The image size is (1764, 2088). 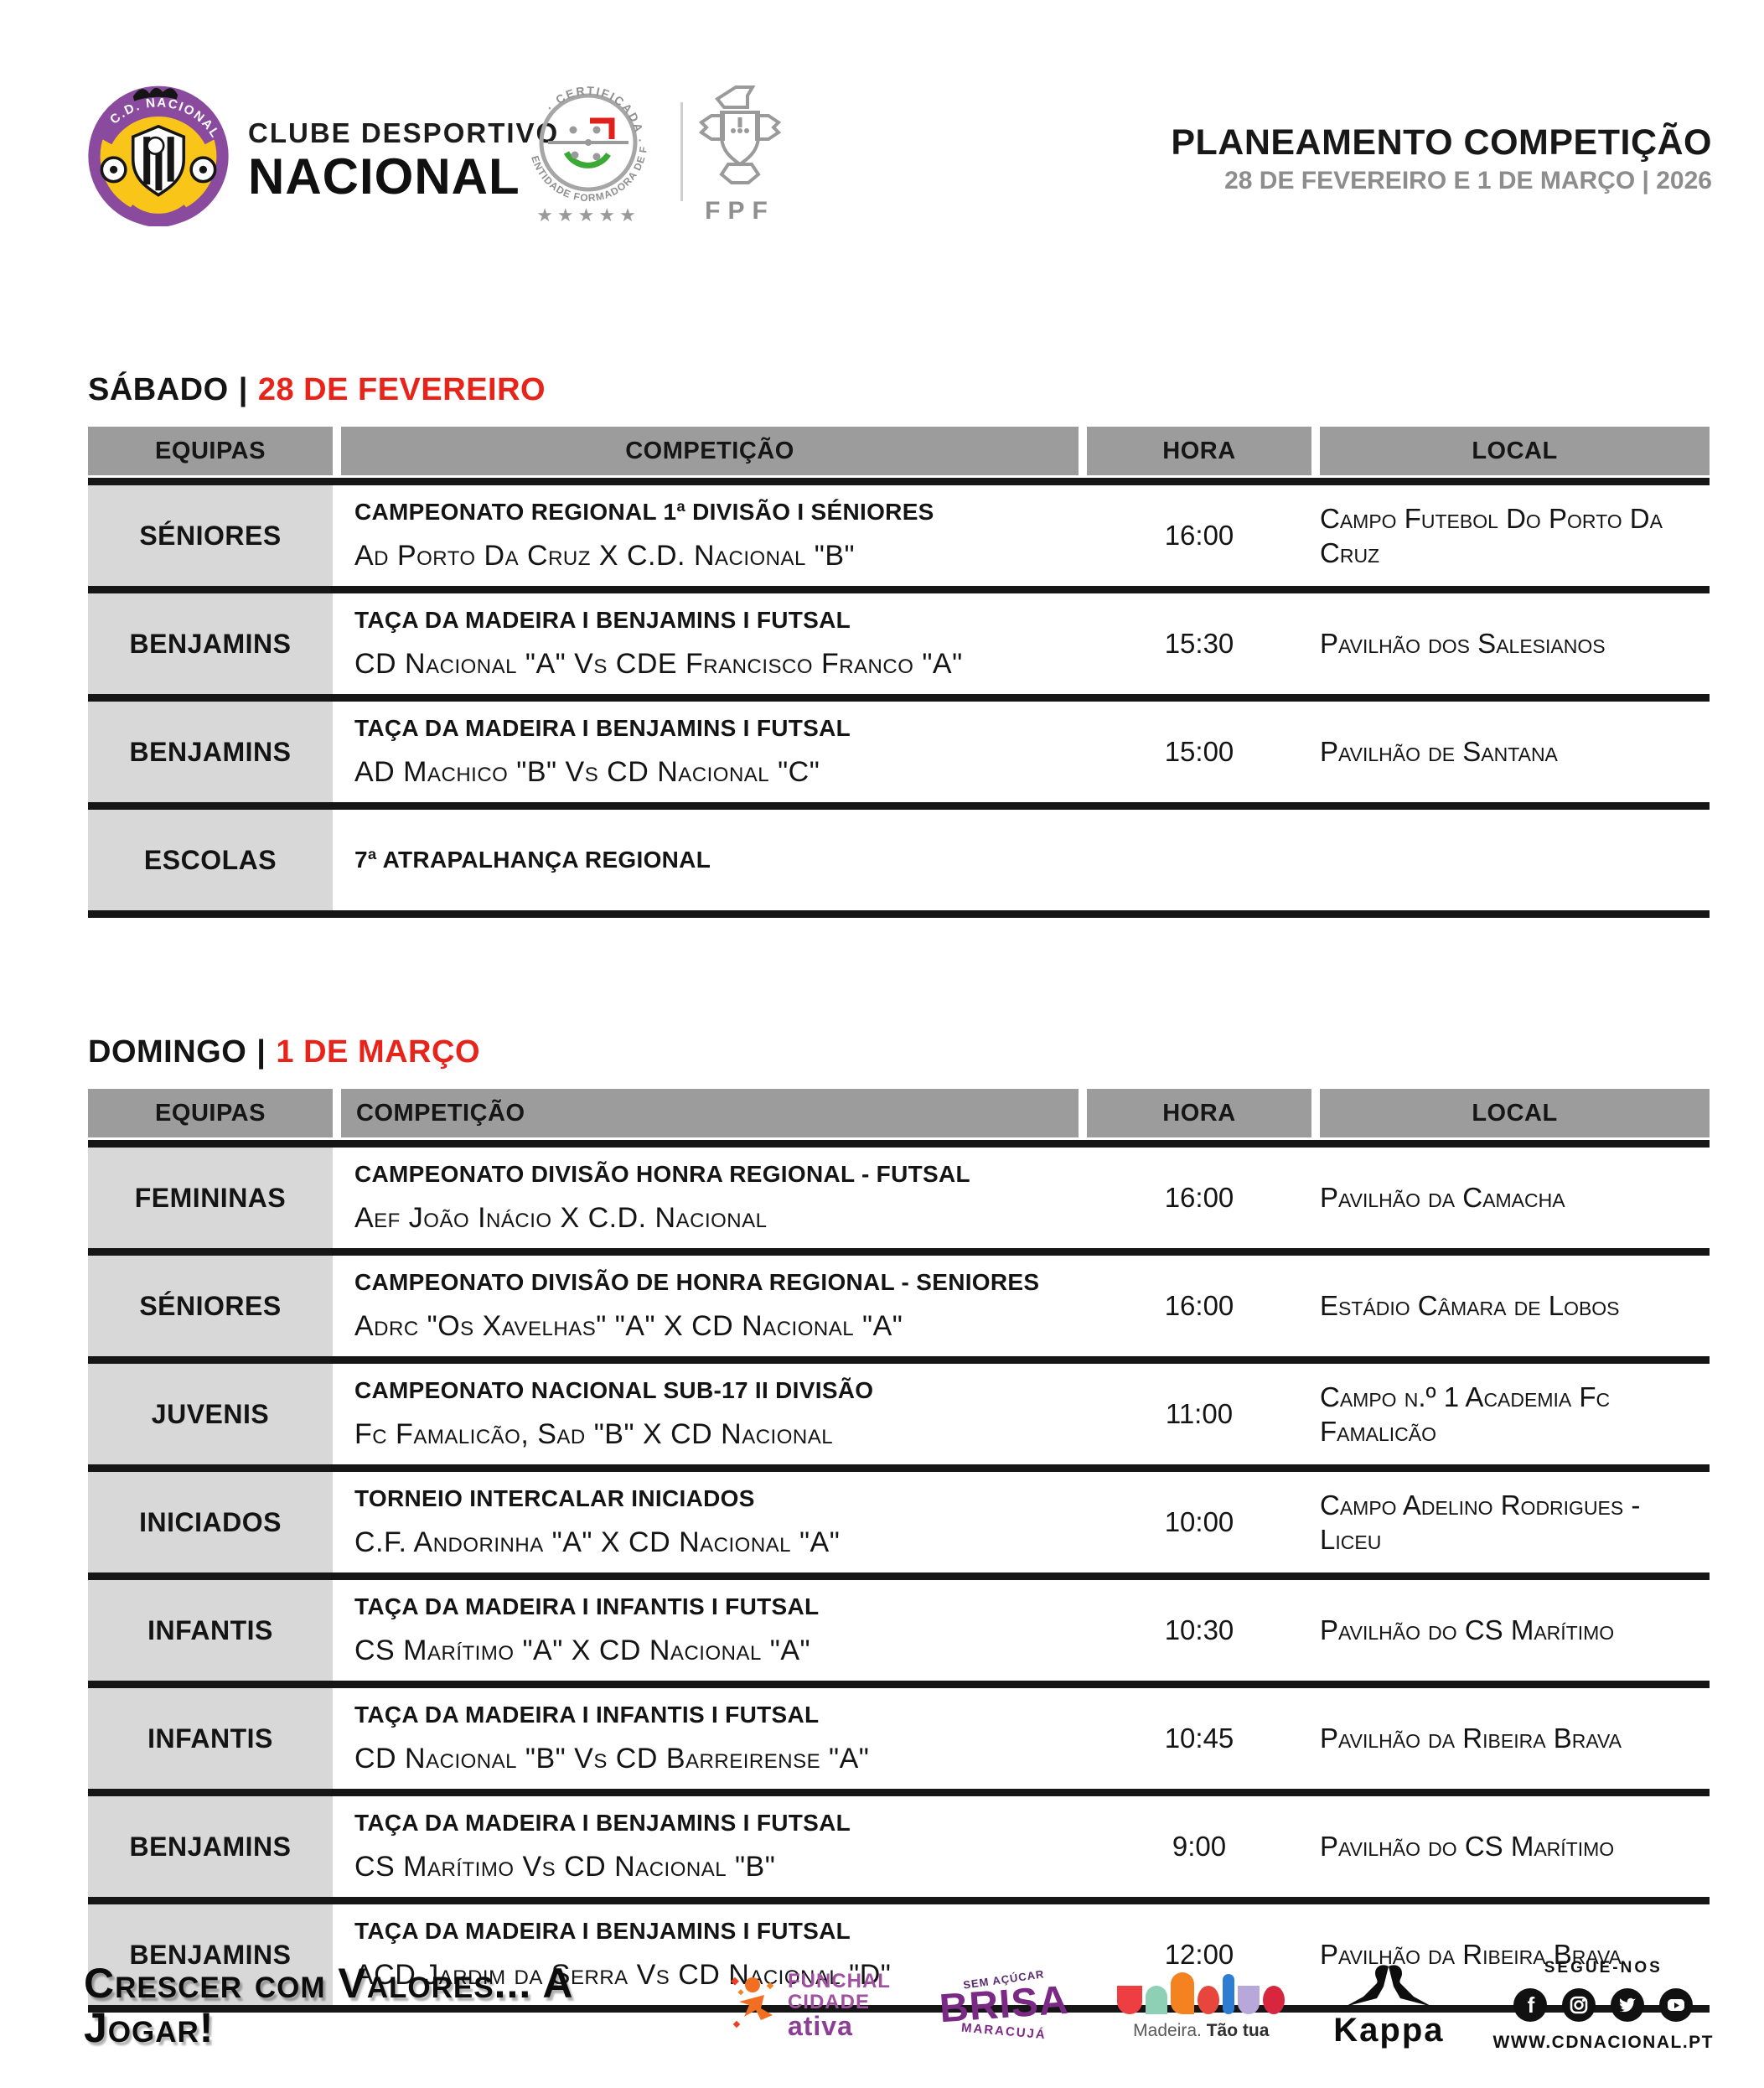 I want to click on funchal-cidade-ativa-logo: FUNCHAL CIDADE ativa, so click(x=809, y=2005).